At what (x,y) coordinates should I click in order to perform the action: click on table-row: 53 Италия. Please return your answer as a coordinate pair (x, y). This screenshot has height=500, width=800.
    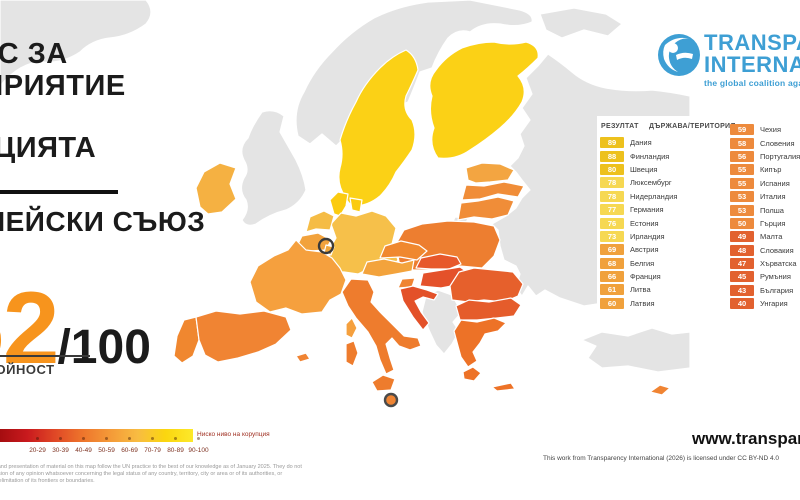
    Looking at the image, I should click on (765, 196).